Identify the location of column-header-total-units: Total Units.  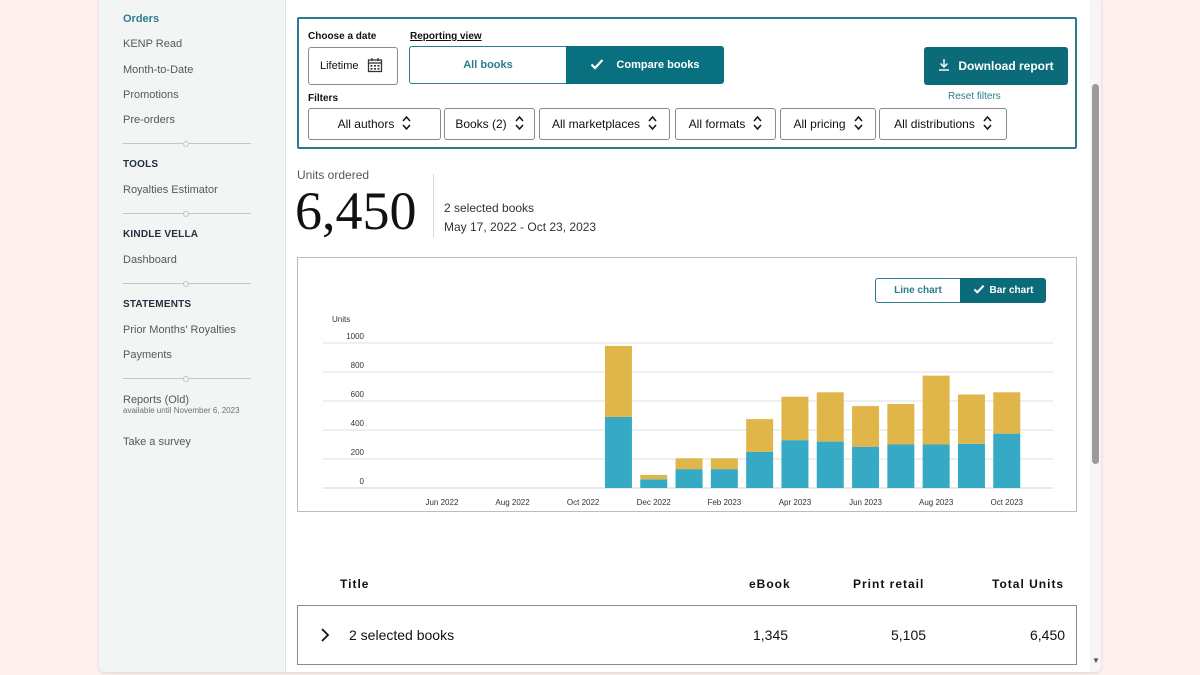
(1028, 584).